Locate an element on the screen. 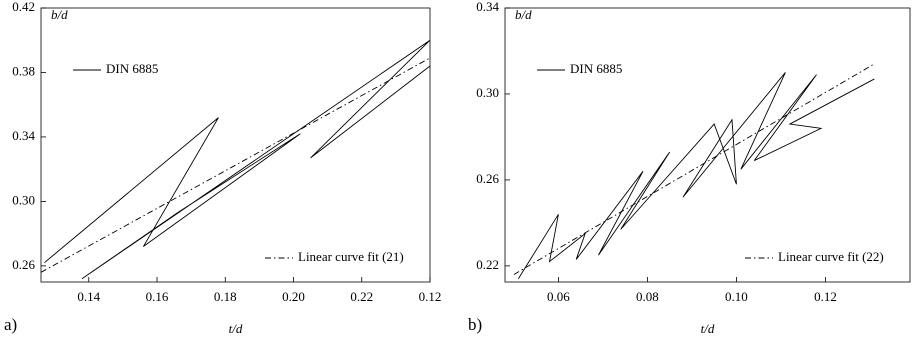 The height and width of the screenshot is (340, 913). x-tick-label: 0.06 is located at coordinates (558, 296).